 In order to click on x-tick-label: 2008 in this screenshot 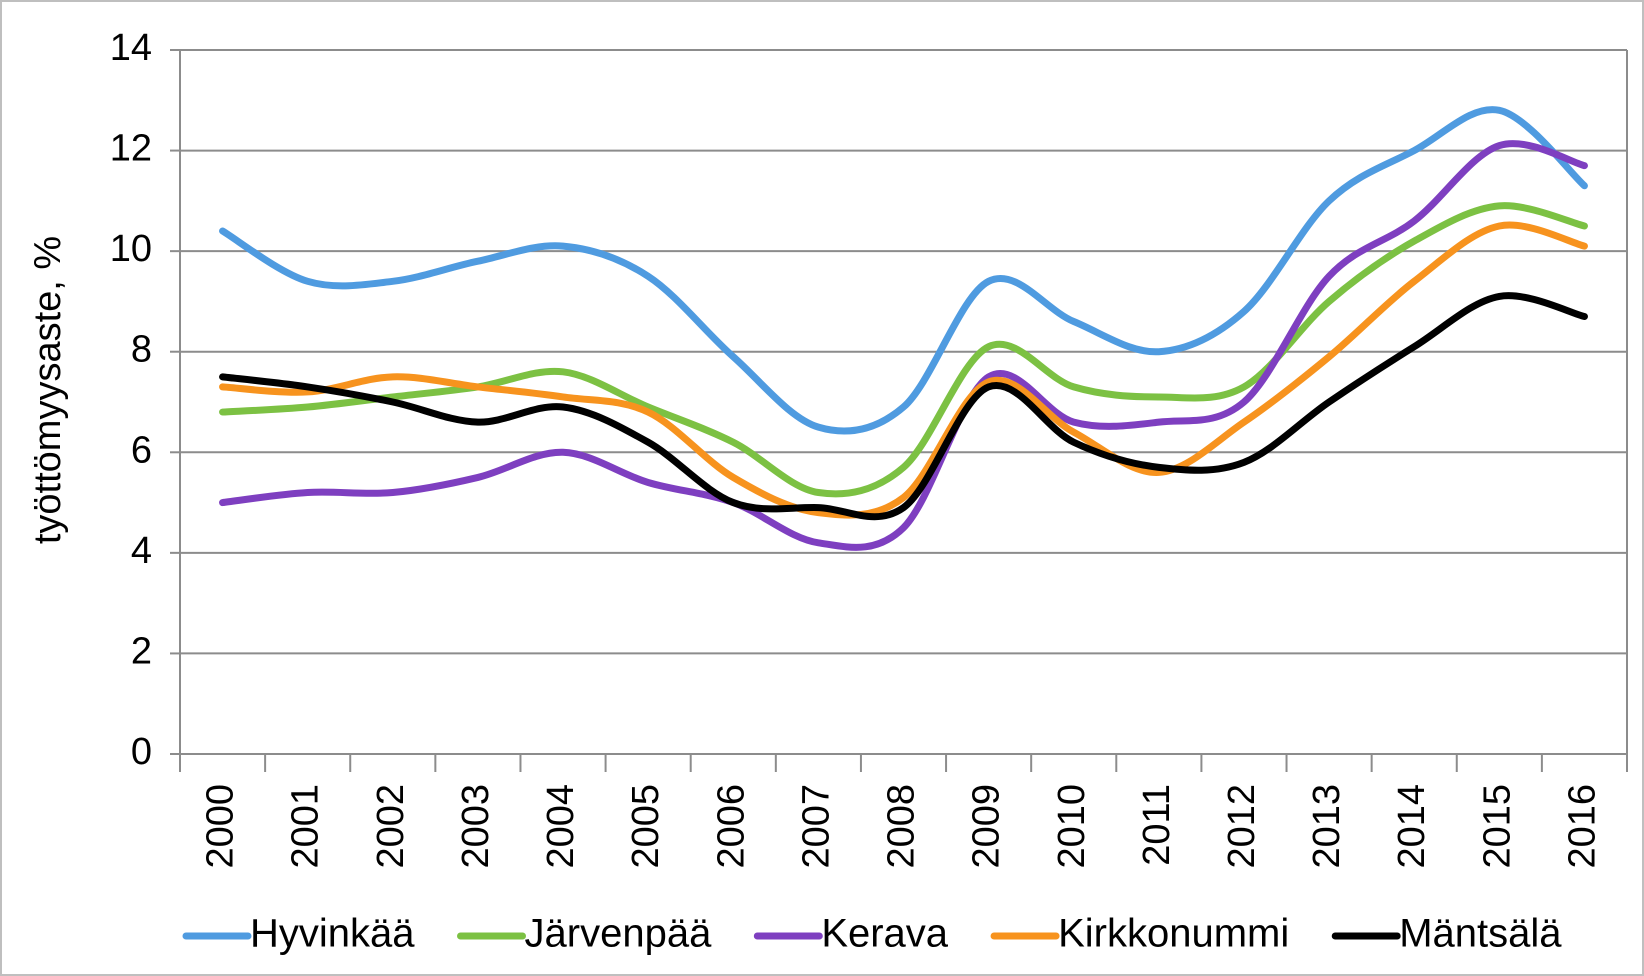, I will do `click(902, 826)`.